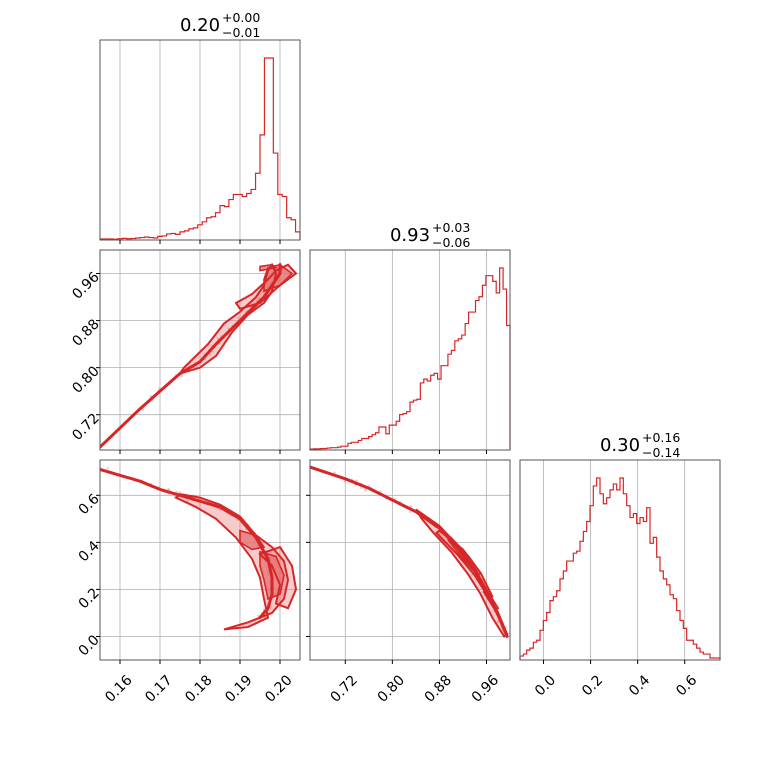 The image size is (760, 760). What do you see at coordinates (198, 688) in the screenshot?
I see `xtick-label-param-1: 0.18` at bounding box center [198, 688].